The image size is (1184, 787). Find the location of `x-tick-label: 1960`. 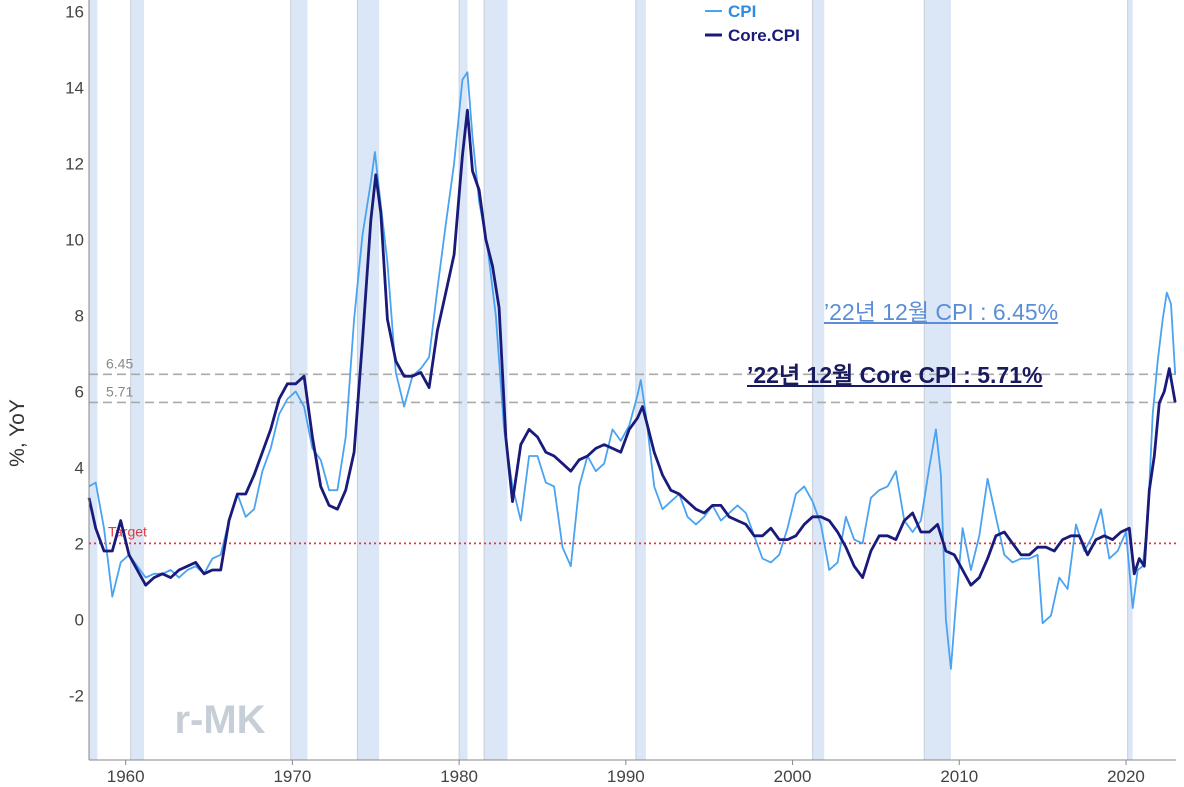

x-tick-label: 1960 is located at coordinates (126, 776).